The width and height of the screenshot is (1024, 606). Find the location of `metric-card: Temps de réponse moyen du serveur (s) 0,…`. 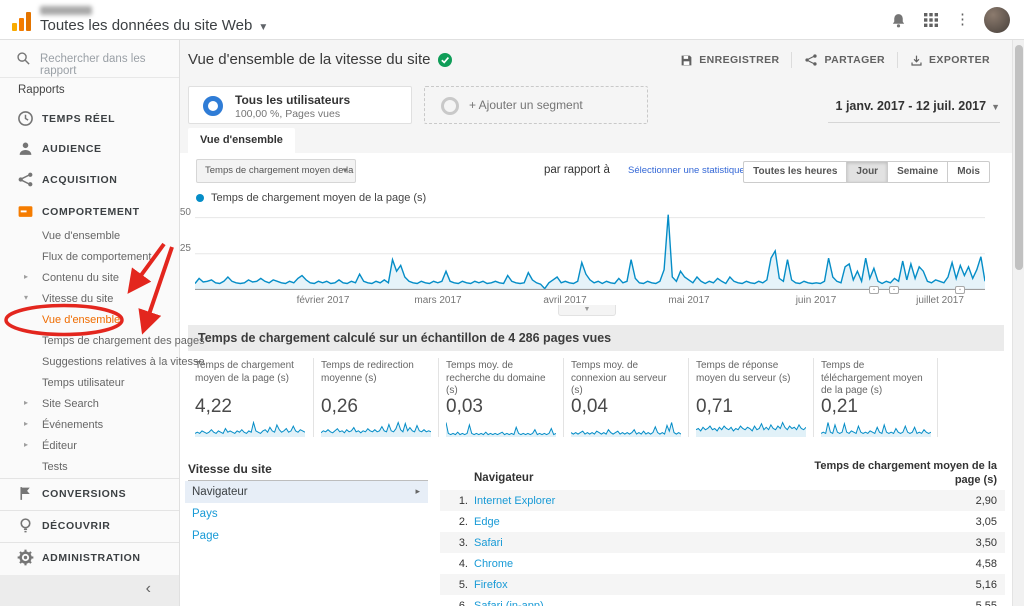

metric-card: Temps de réponse moyen du serveur (s) 0,… is located at coordinates (750, 397).